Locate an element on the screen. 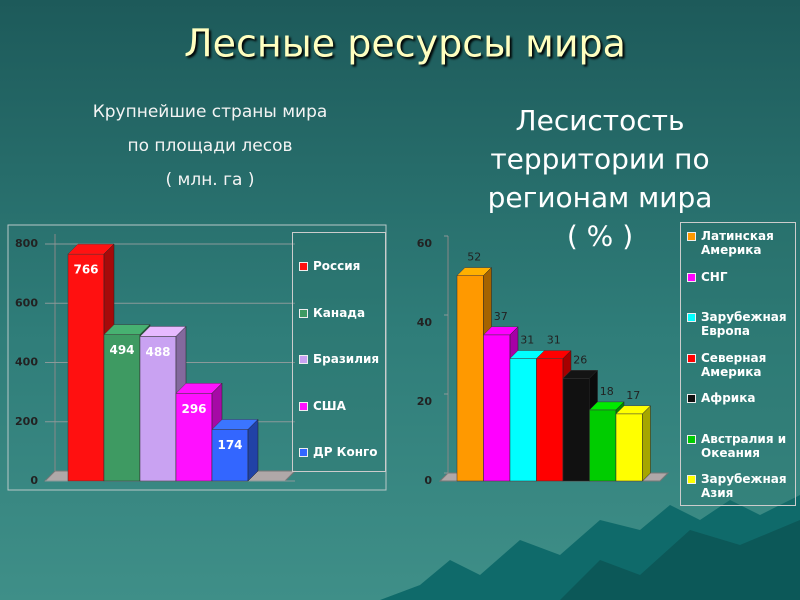  legend-item: Зарубежная Азия is located at coordinates (740, 486).